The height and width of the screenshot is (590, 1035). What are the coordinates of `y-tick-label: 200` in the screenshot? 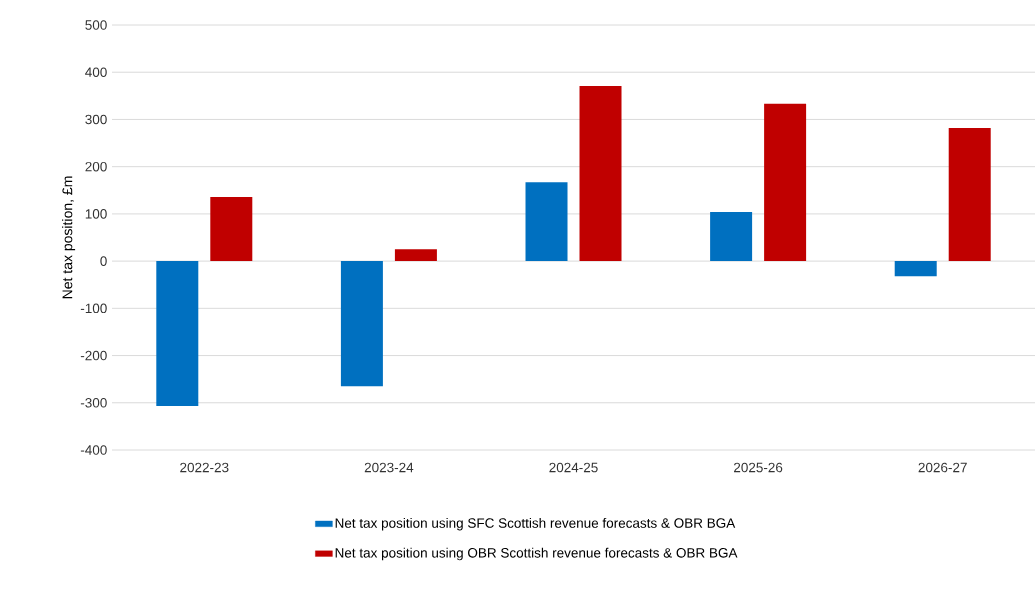 It's located at (96, 166).